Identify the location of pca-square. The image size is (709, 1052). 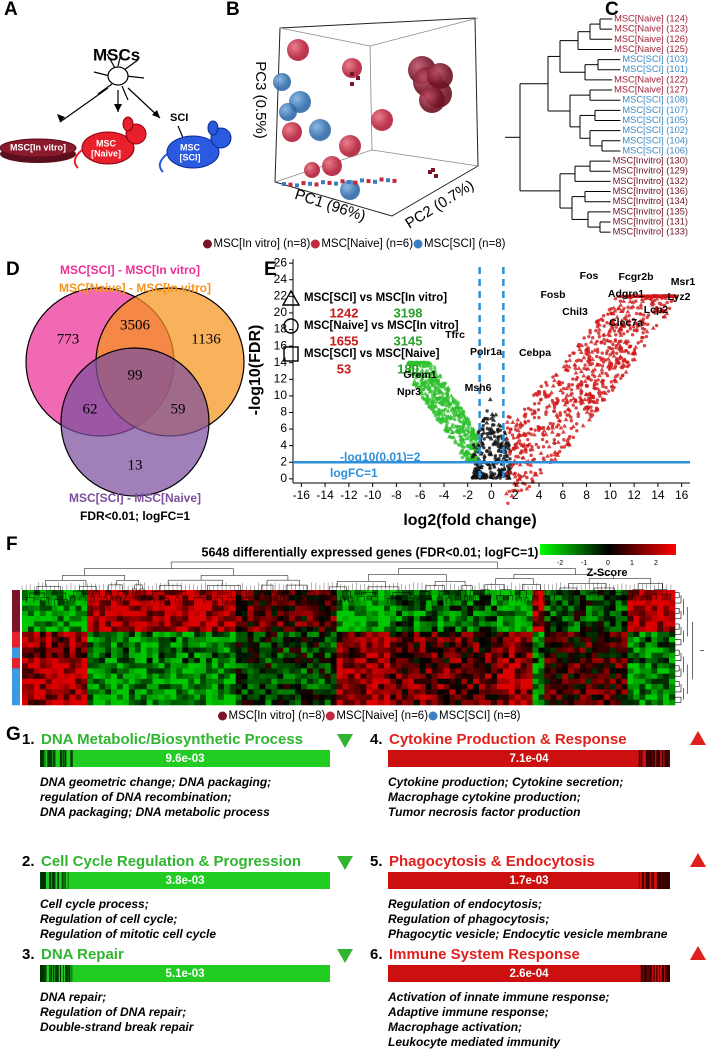
(352, 74).